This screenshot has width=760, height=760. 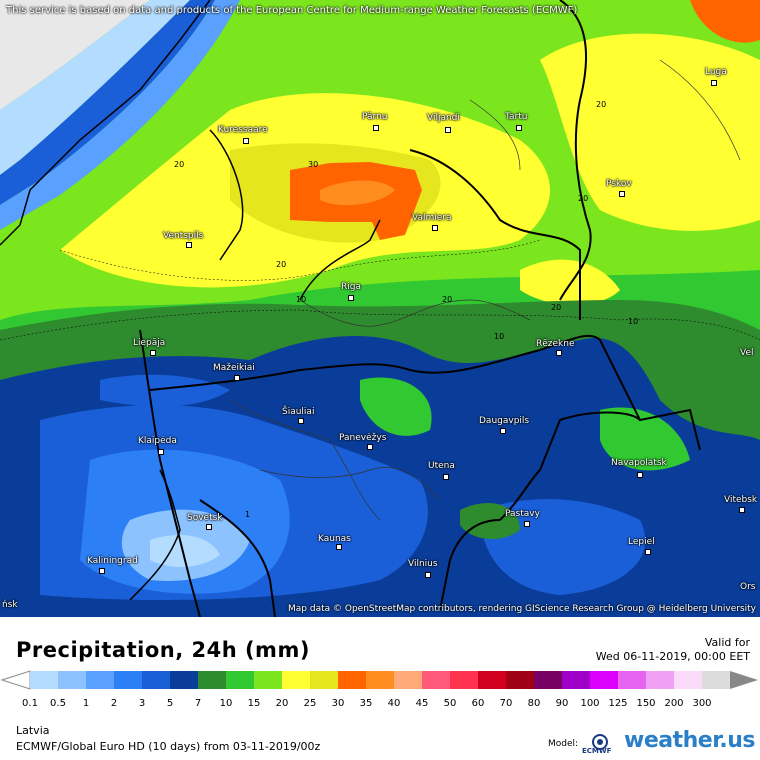 What do you see at coordinates (641, 542) in the screenshot?
I see `city-label-lepiel: Lepiel` at bounding box center [641, 542].